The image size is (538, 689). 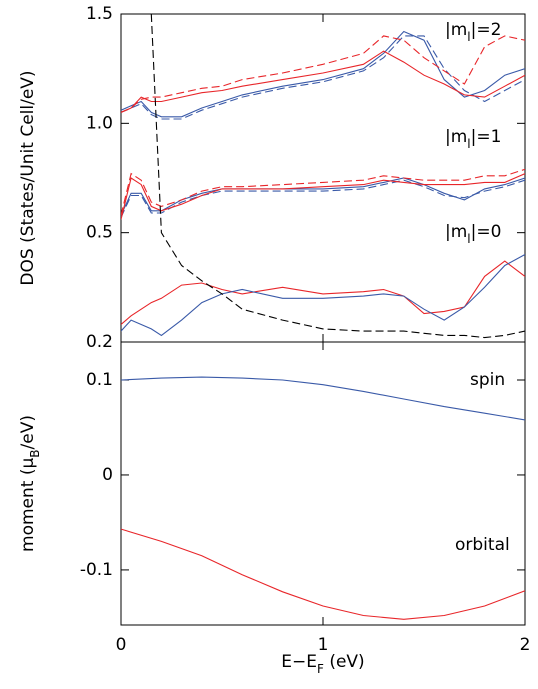 What do you see at coordinates (525, 645) in the screenshot?
I see `x-tick-label: 2` at bounding box center [525, 645].